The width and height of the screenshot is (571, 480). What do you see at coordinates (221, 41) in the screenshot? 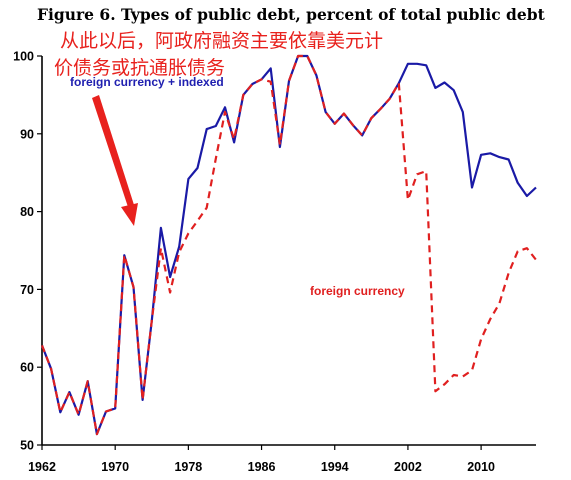
I see `annotation-line-1: 从此以后，阿政府融资主要依靠美元计` at bounding box center [221, 41].